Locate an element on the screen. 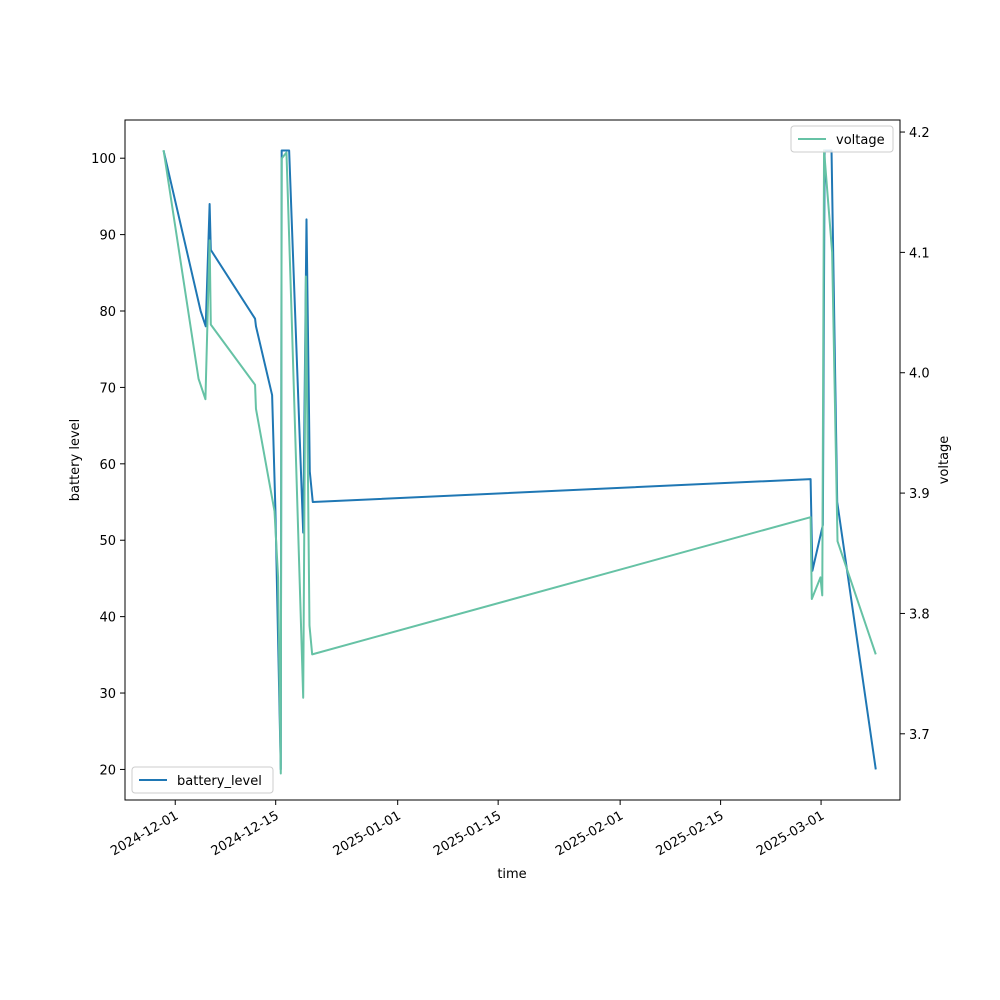 Image resolution: width=1000 pixels, height=1000 pixels. legend-voltage: voltage is located at coordinates (842, 139).